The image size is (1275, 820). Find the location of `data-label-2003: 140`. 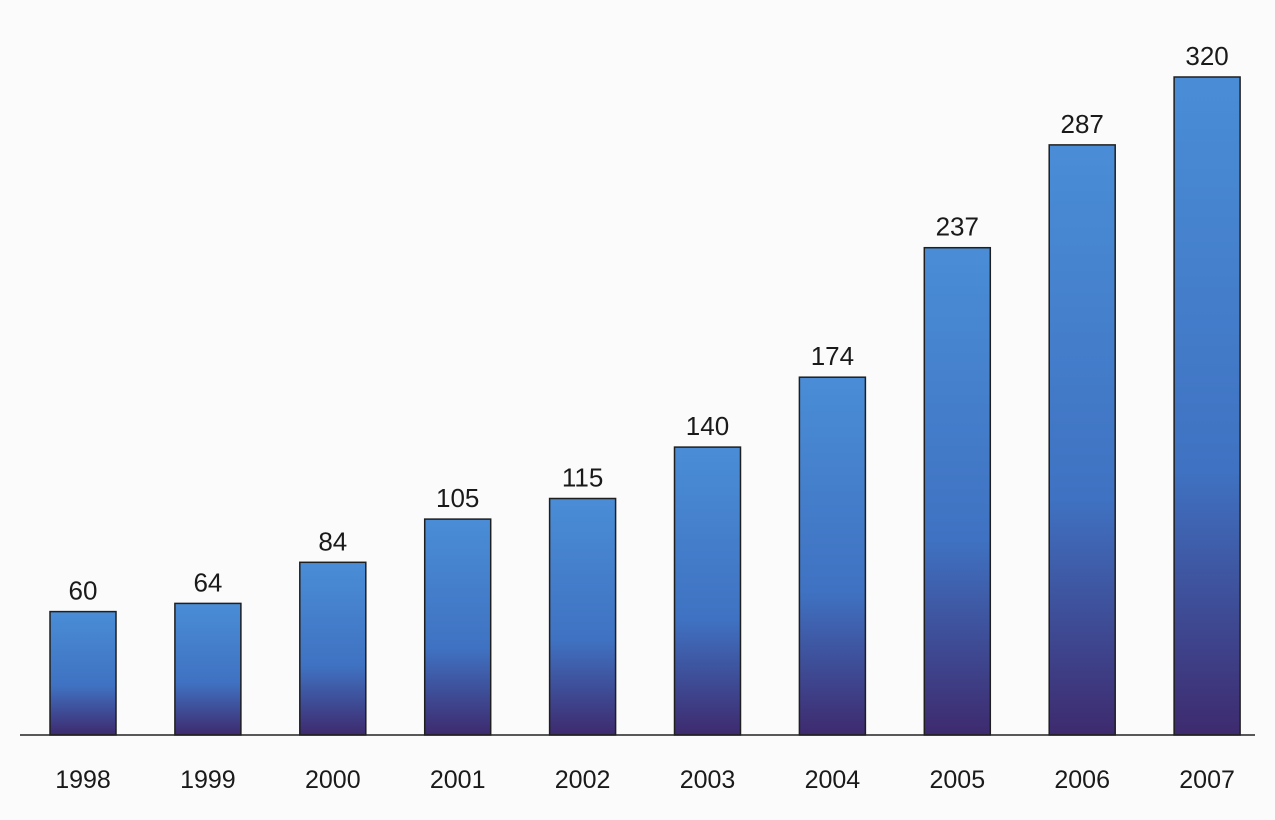

data-label-2003: 140 is located at coordinates (707, 426).